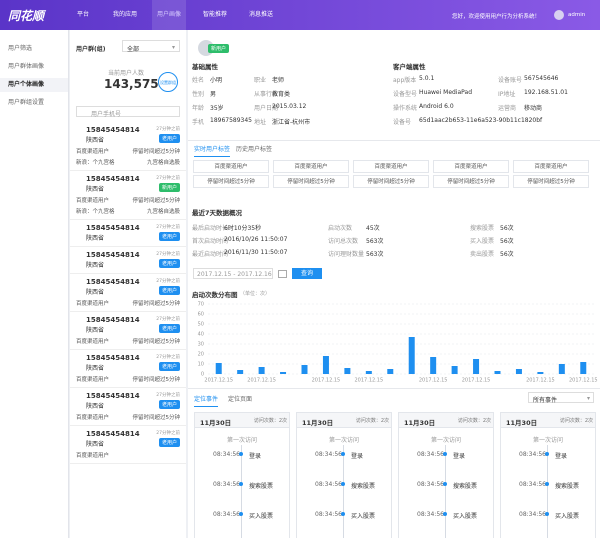  What do you see at coordinates (433, 381) in the screenshot?
I see `x-tick-label: 2017.12.15` at bounding box center [433, 381].